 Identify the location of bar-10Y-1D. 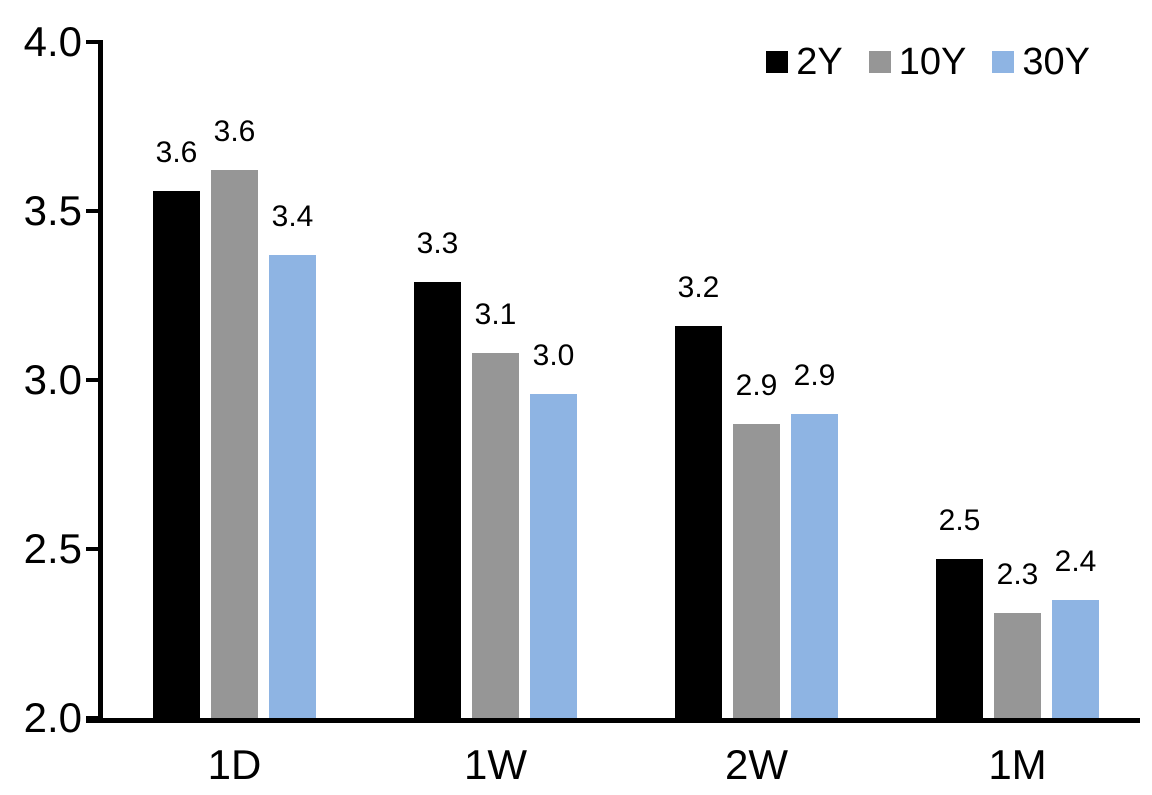
(234, 444).